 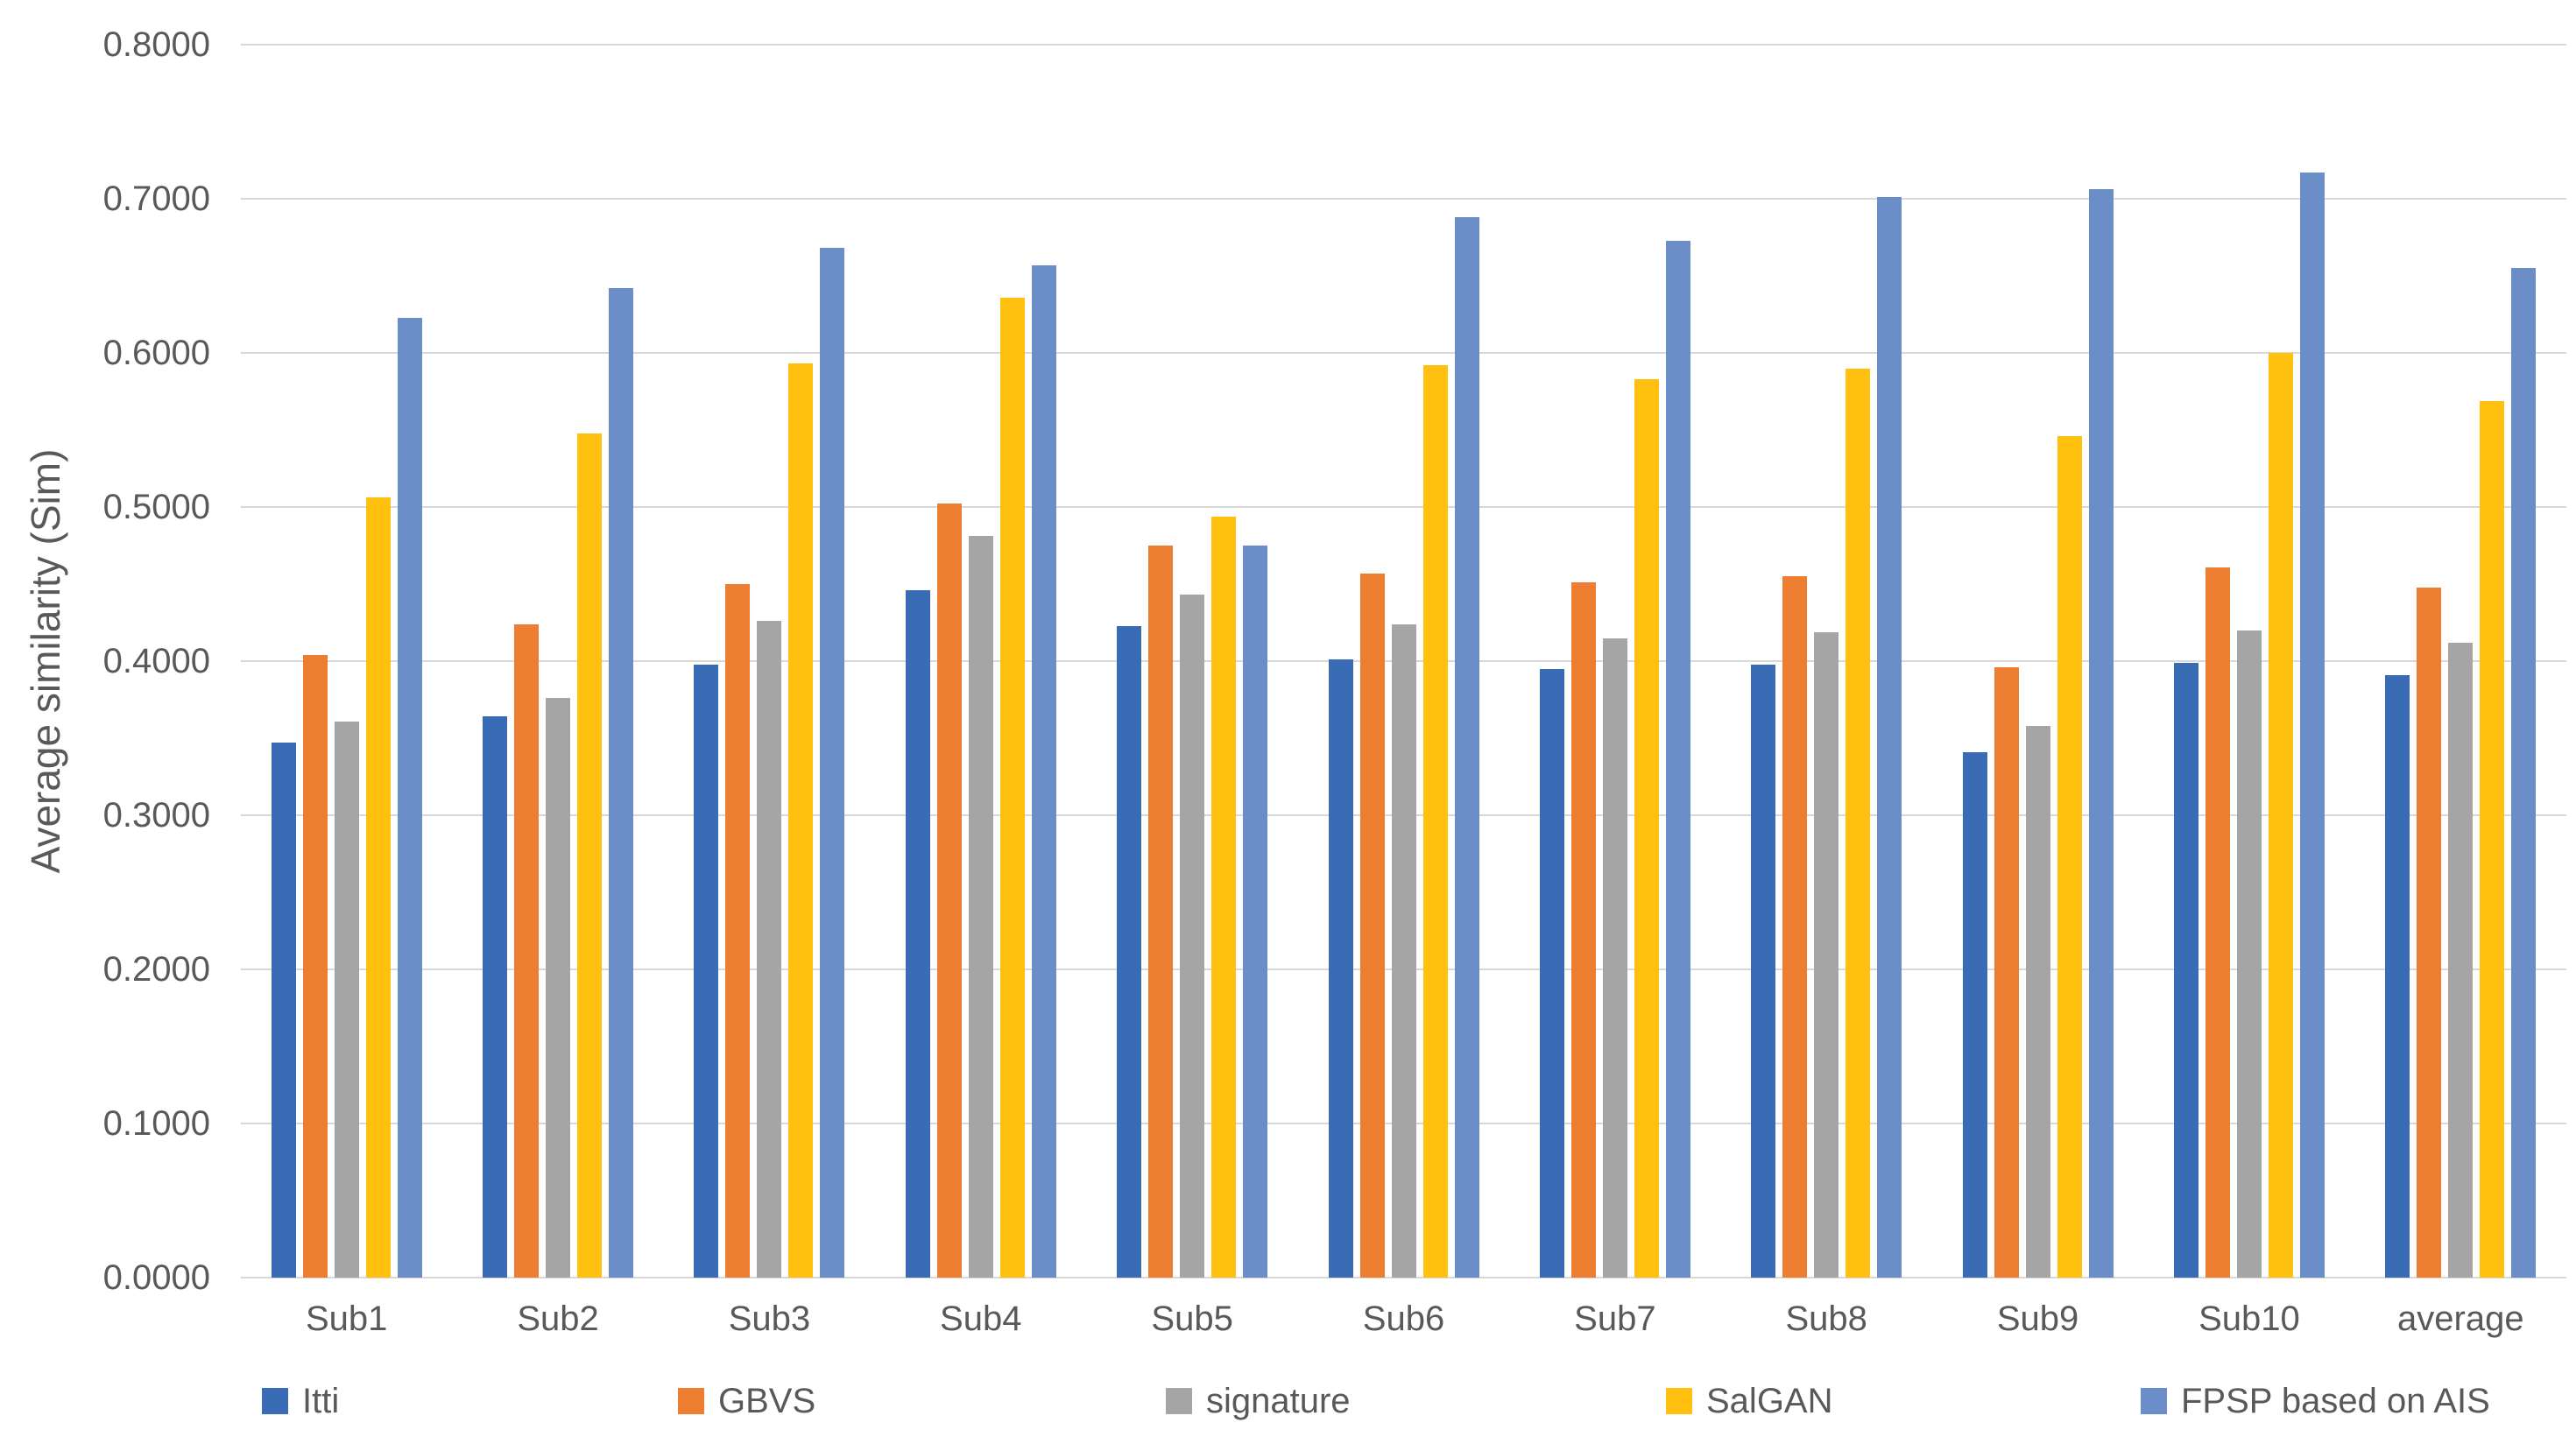 I want to click on x-tick-label: Sub7, so click(x=1615, y=1319).